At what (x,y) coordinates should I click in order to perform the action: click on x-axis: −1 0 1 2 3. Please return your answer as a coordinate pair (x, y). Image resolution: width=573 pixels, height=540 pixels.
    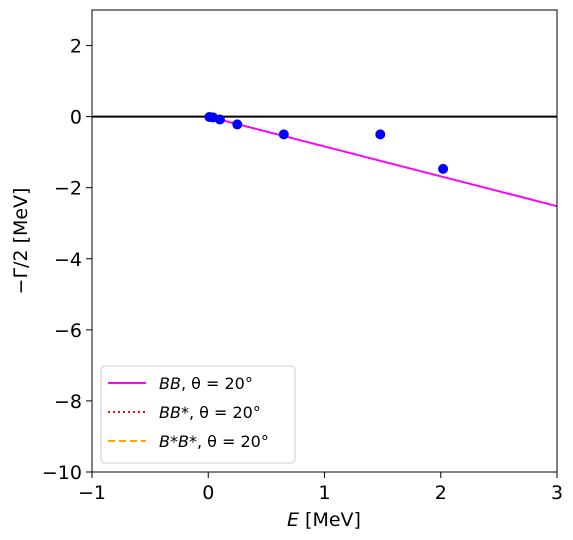
    Looking at the image, I should click on (320, 488).